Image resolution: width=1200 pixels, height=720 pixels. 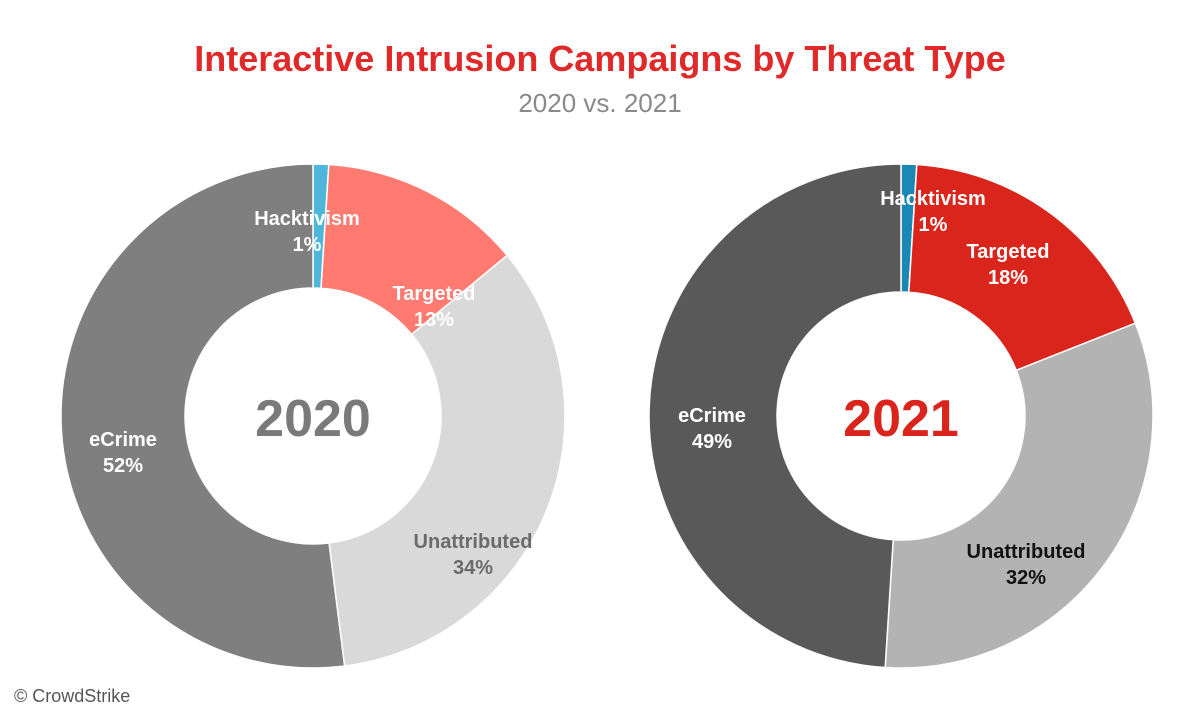 I want to click on chart-subtitle: 2020 vs. 2021, so click(x=600, y=103).